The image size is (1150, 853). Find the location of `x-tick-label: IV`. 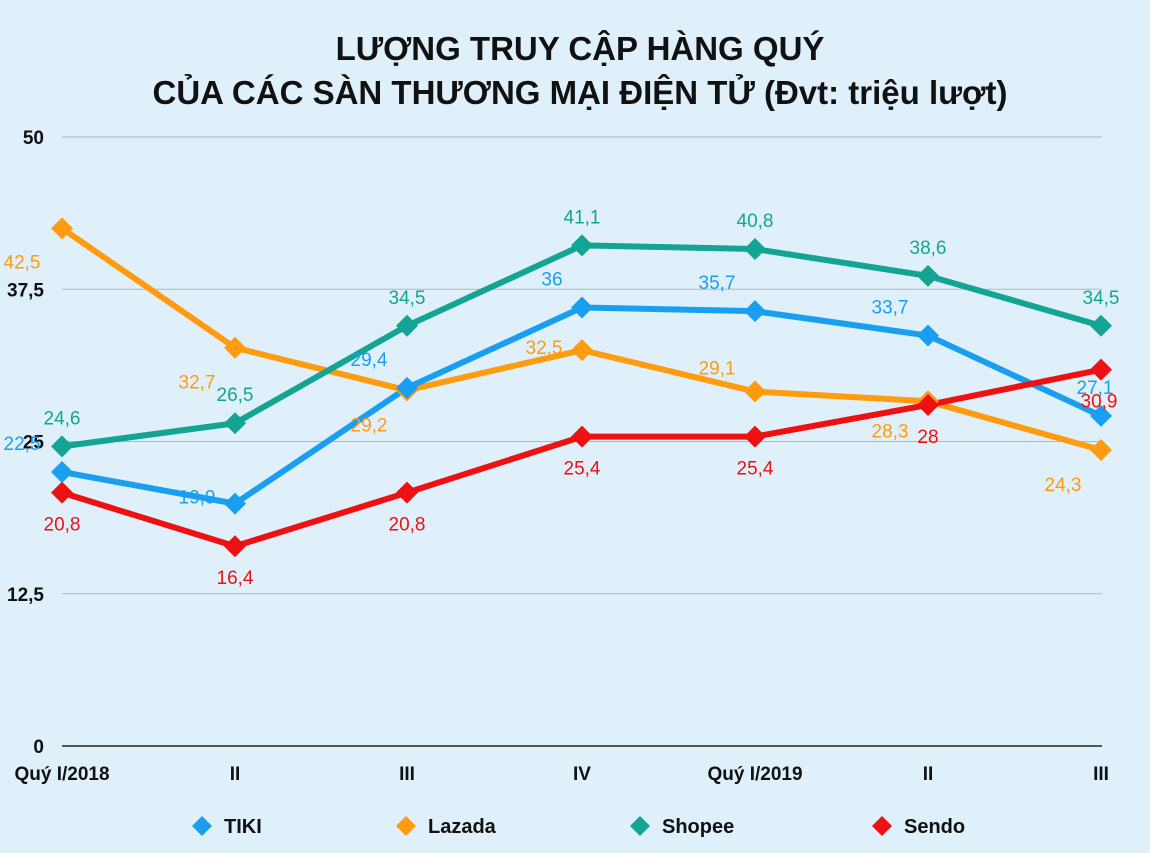

x-tick-label: IV is located at coordinates (582, 774).